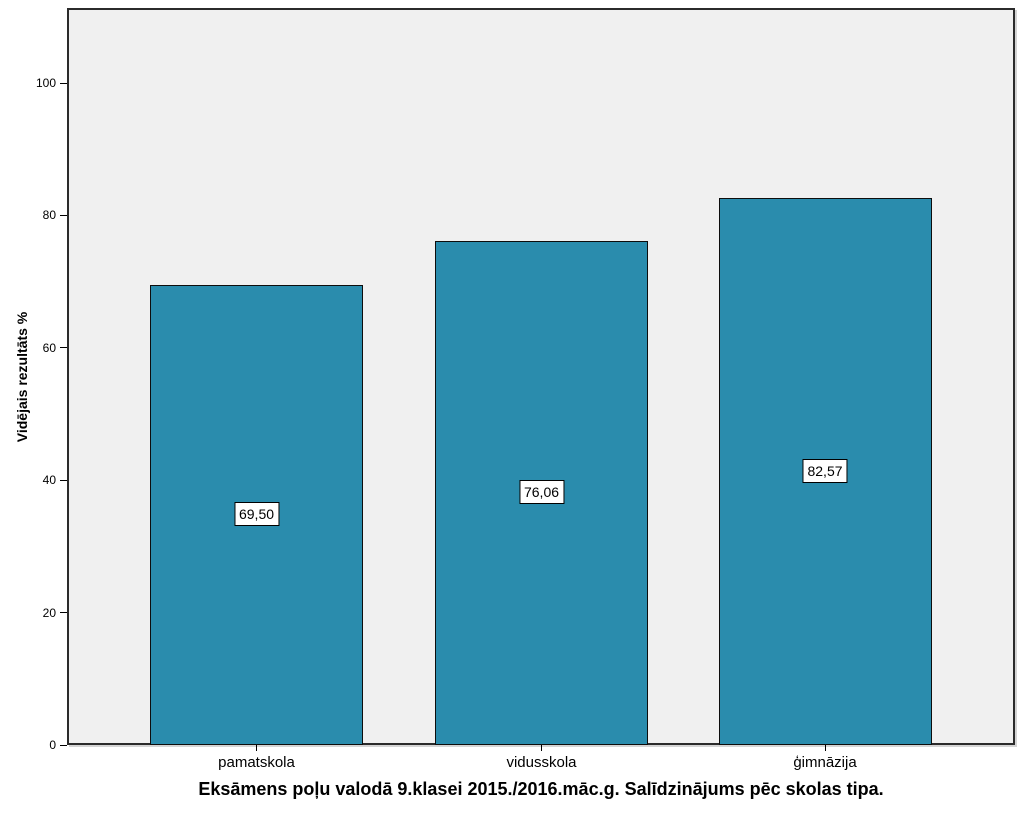  I want to click on value-label-ģimnāzija: 82,57, so click(825, 470).